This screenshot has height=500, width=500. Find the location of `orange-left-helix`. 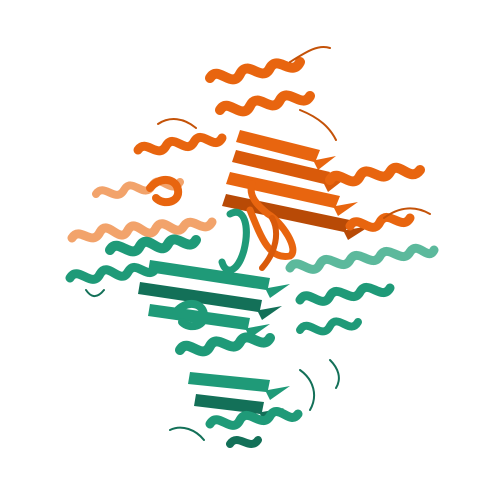

orange-left-helix is located at coordinates (142, 230).